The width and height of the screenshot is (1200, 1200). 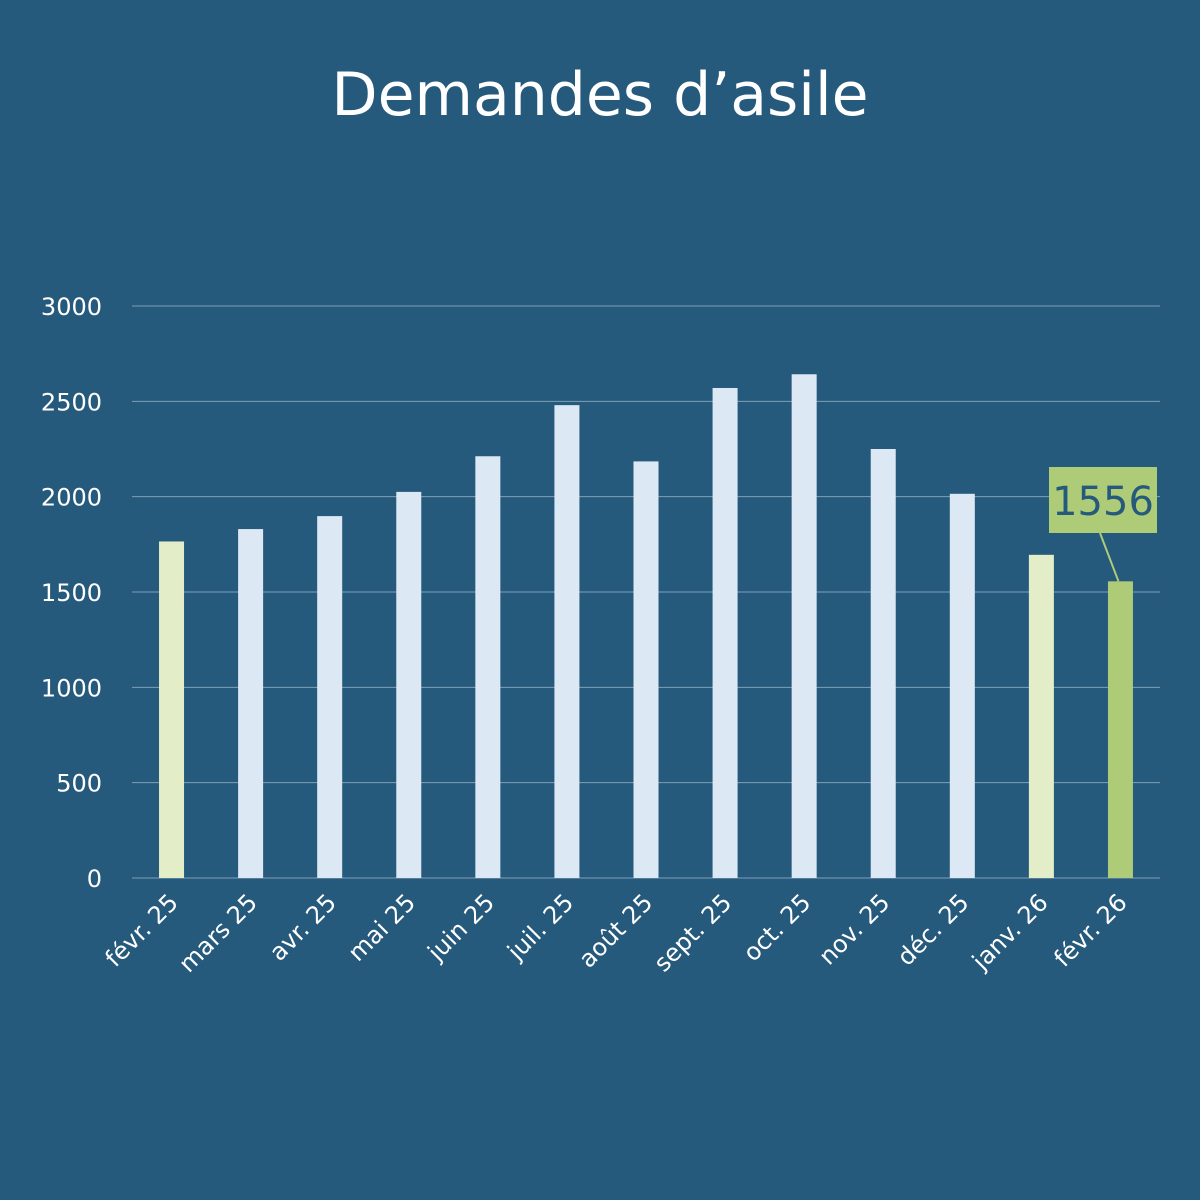 I want to click on y-tick-label: 1500, so click(x=71, y=593).